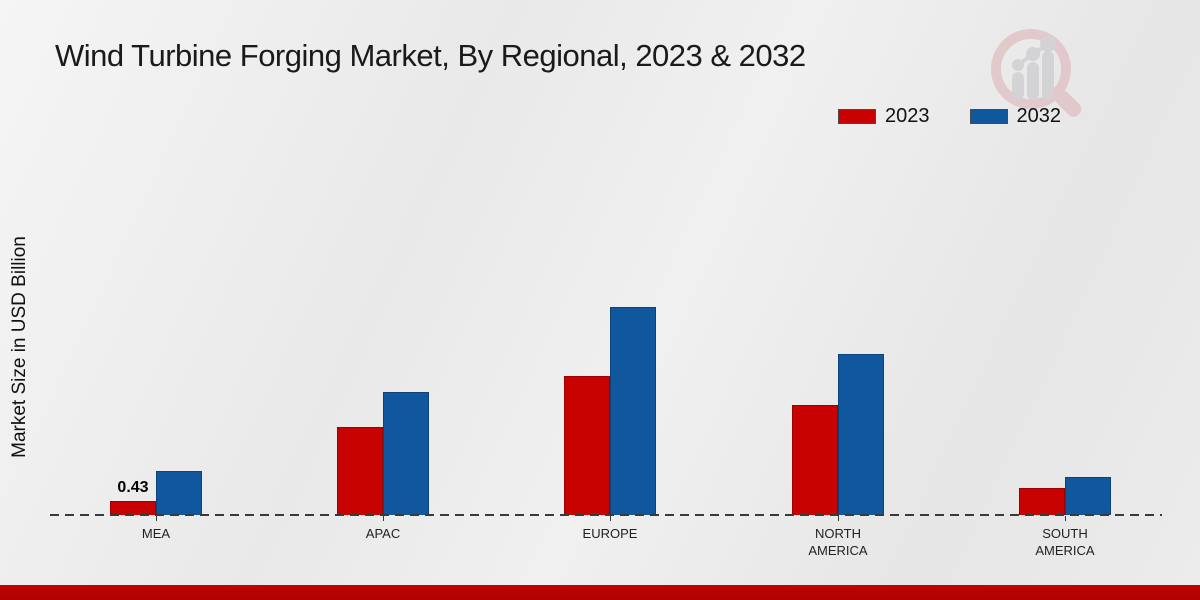 The height and width of the screenshot is (600, 1200). I want to click on bar-north-america-2023, so click(815, 460).